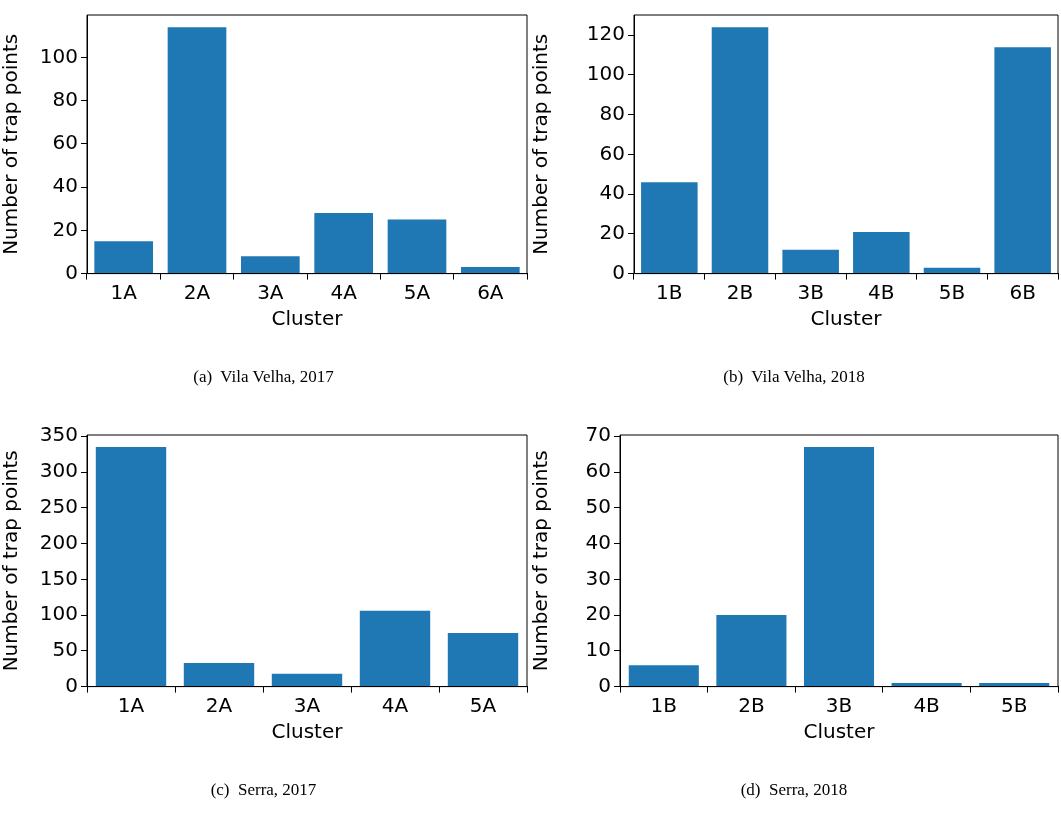  I want to click on x-tick-label: 6B, so click(1022, 291).